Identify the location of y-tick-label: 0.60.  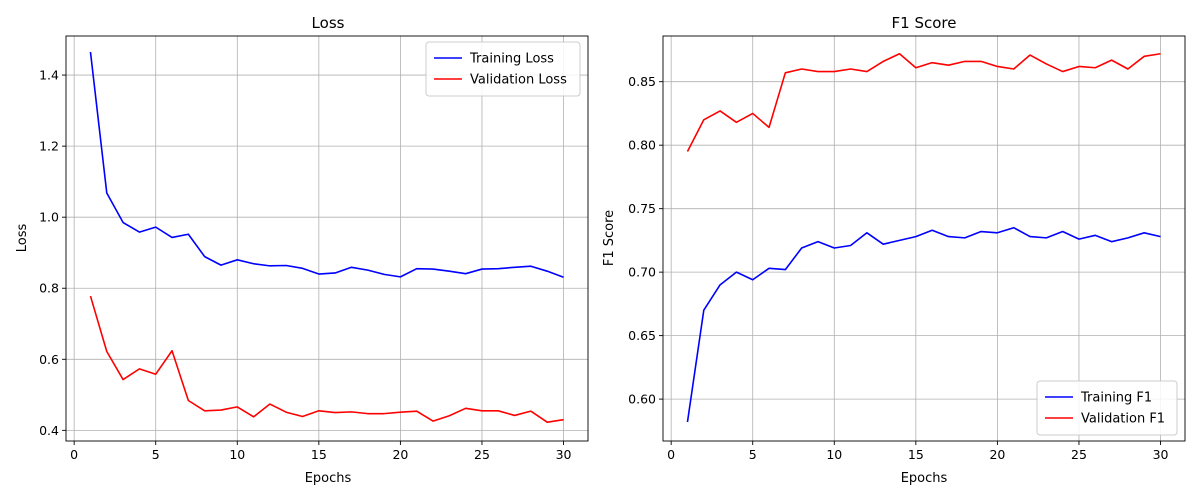
(642, 399).